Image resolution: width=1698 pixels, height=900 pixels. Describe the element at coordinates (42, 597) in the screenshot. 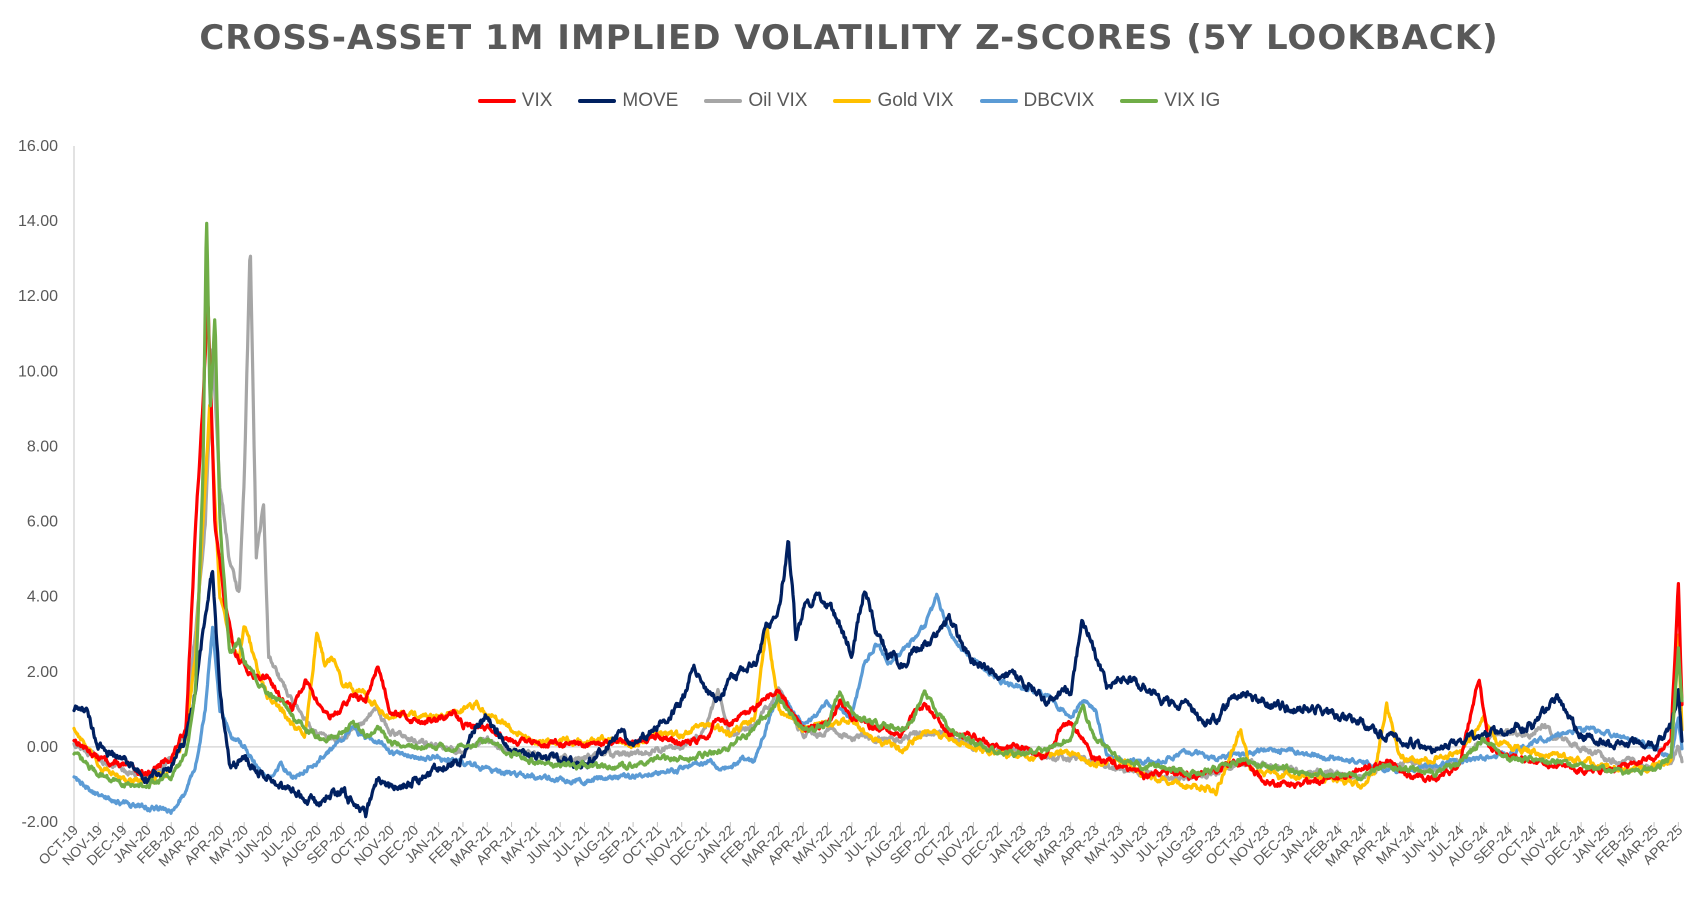

I see `y-tick-label: 4.00` at that location.